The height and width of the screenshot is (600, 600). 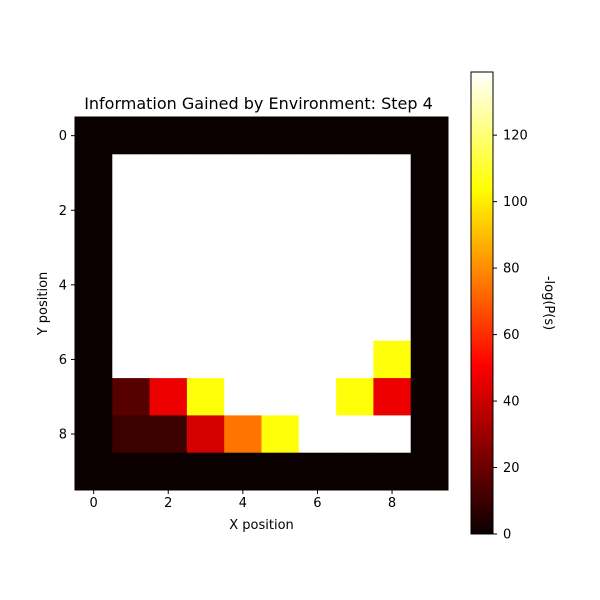 What do you see at coordinates (63, 211) in the screenshot?
I see `y-tick-label: 2` at bounding box center [63, 211].